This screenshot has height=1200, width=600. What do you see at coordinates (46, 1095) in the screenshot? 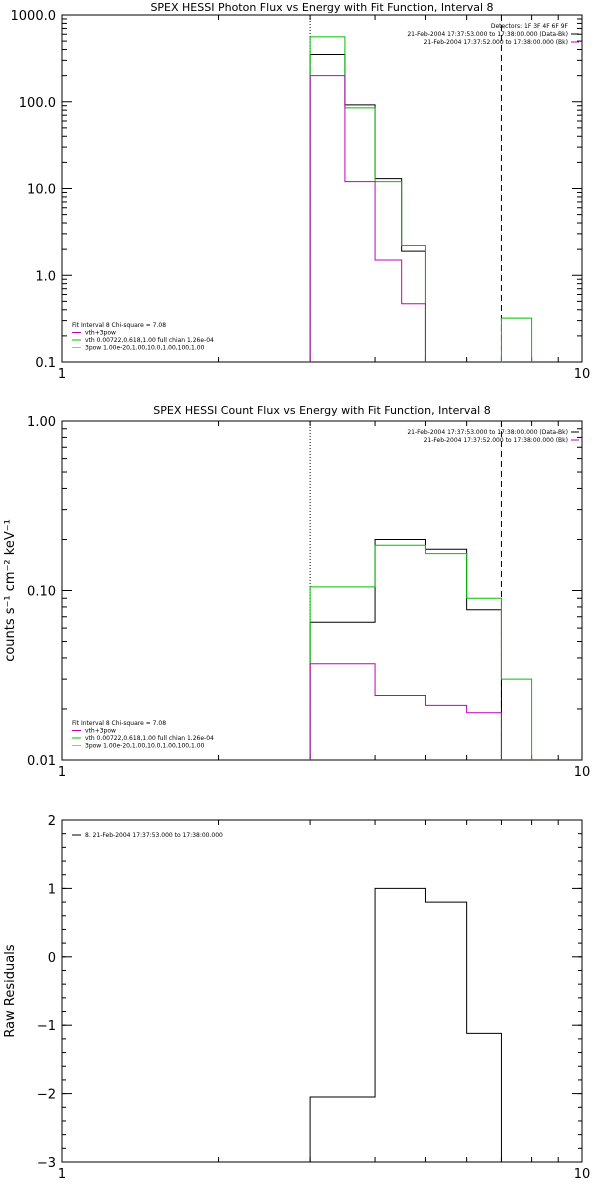
I see `y-tick-label: −2` at bounding box center [46, 1095].